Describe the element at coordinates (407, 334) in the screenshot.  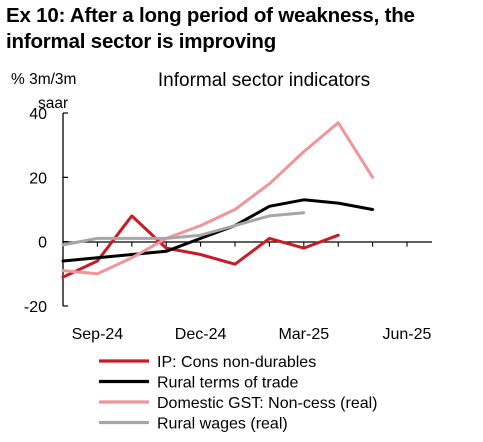
I see `x-tick-label: Jun-25` at that location.